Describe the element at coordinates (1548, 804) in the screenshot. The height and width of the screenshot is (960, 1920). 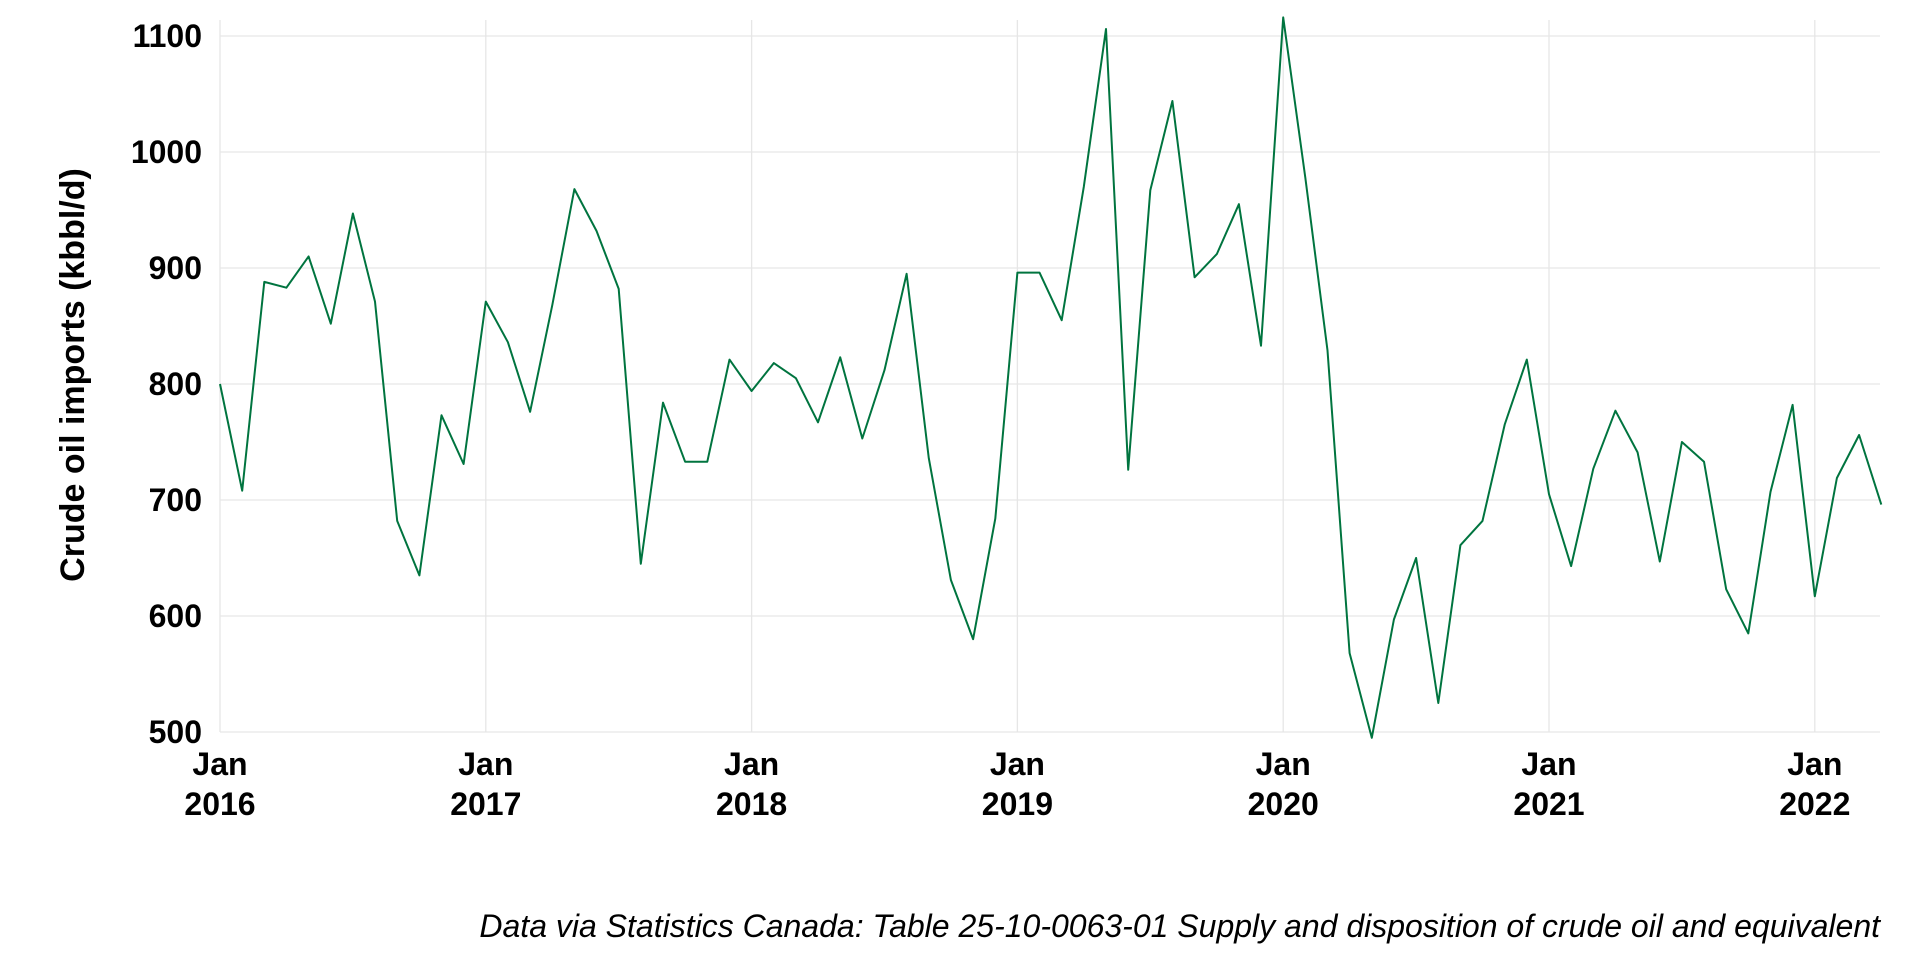
I see `x-tick-year: 2021` at that location.